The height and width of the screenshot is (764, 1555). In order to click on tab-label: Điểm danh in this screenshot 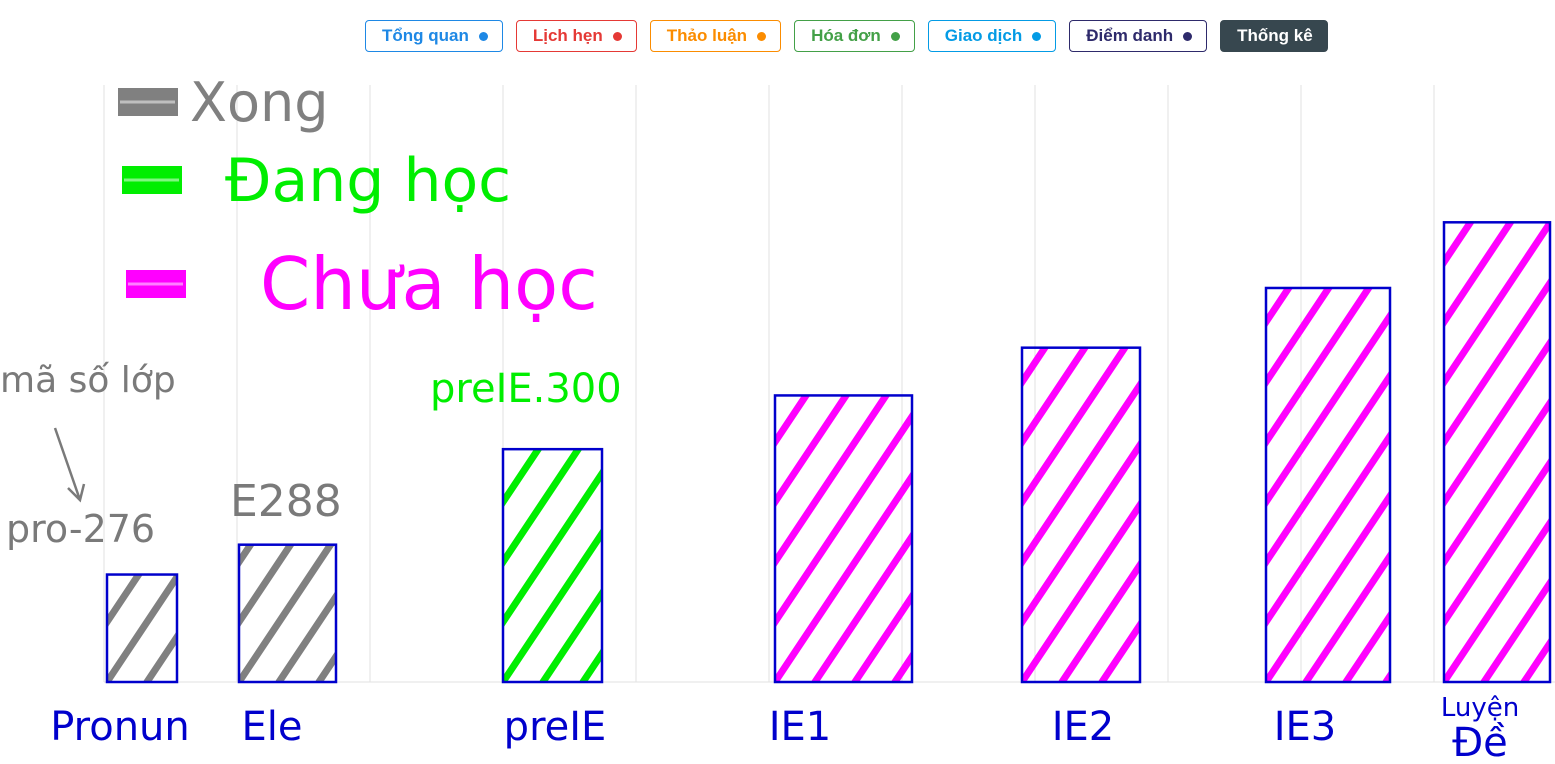, I will do `click(1130, 35)`.